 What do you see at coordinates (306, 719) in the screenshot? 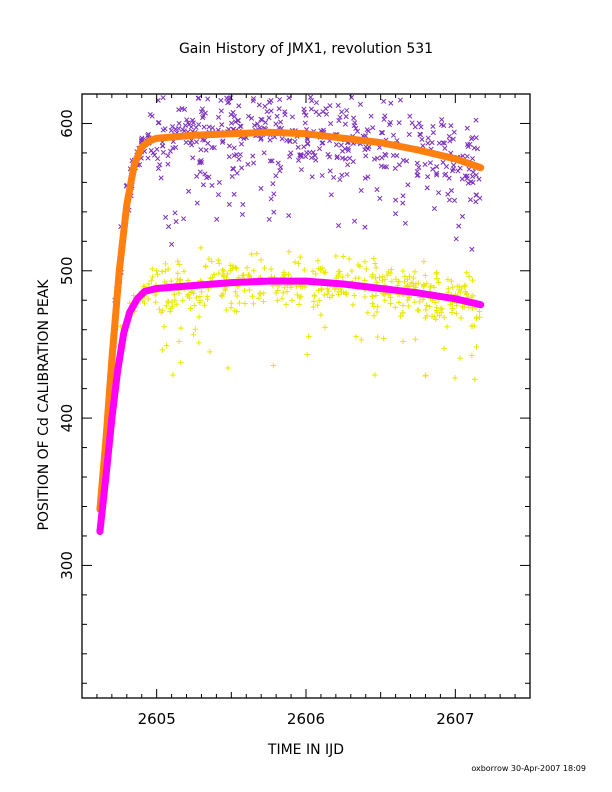
I see `x-tick-label: 2606` at bounding box center [306, 719].